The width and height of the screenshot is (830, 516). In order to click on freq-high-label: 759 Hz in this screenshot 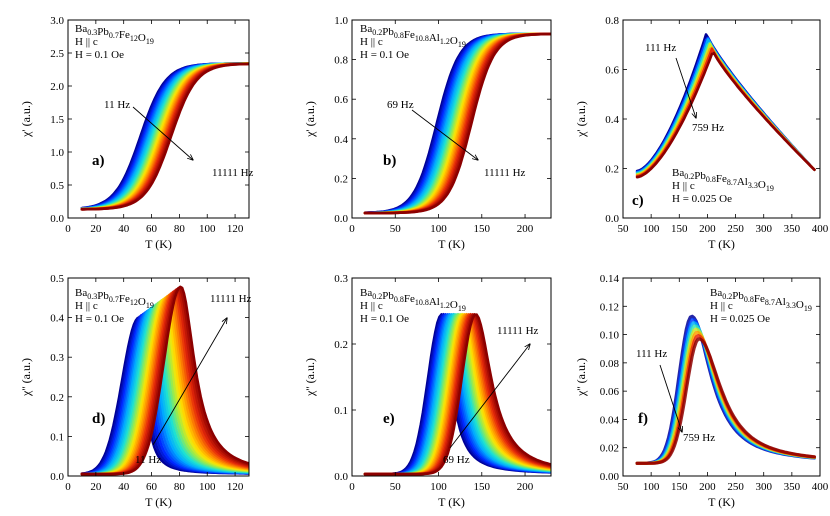, I will do `click(699, 438)`.